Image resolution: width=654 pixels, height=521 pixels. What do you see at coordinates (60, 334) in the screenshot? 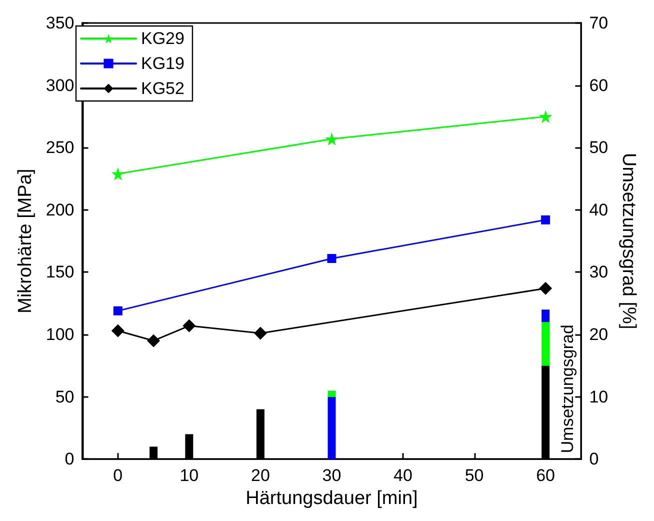
I see `y-tick-label: 100` at bounding box center [60, 334].